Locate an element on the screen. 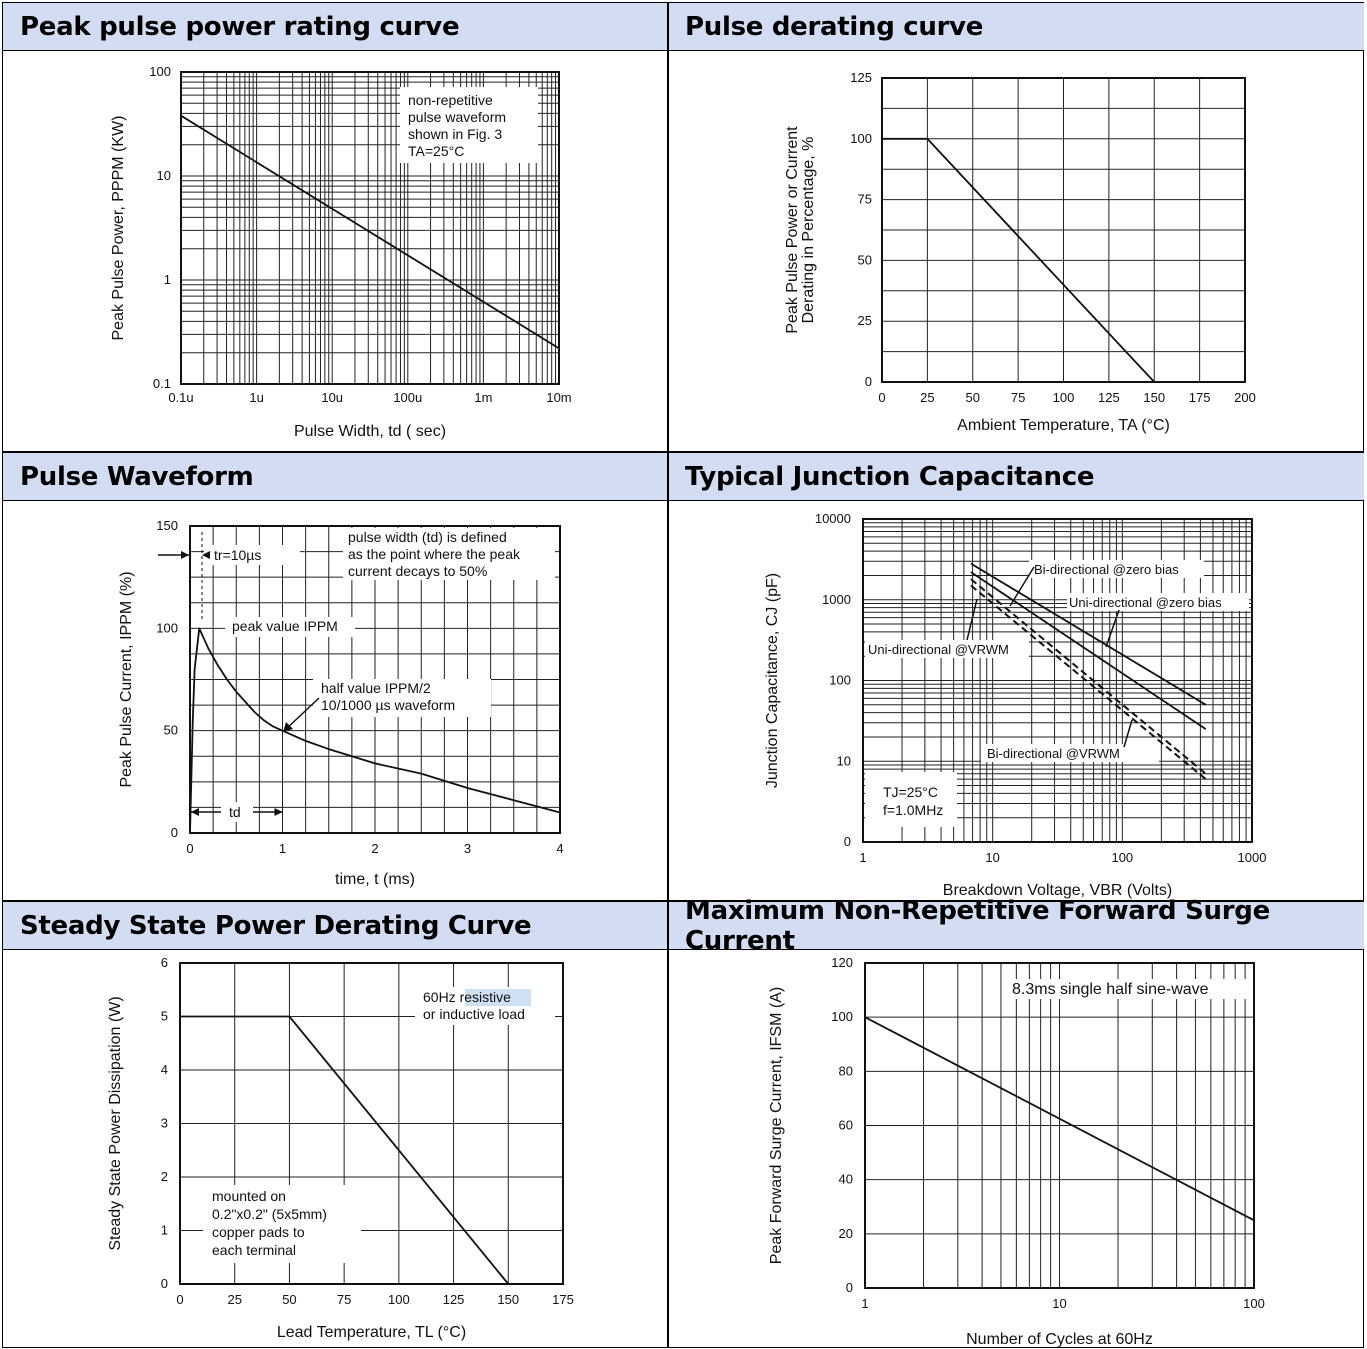 Image resolution: width=1367 pixels, height=1349 pixels. annotation-text: or inductive load is located at coordinates (474, 1014).